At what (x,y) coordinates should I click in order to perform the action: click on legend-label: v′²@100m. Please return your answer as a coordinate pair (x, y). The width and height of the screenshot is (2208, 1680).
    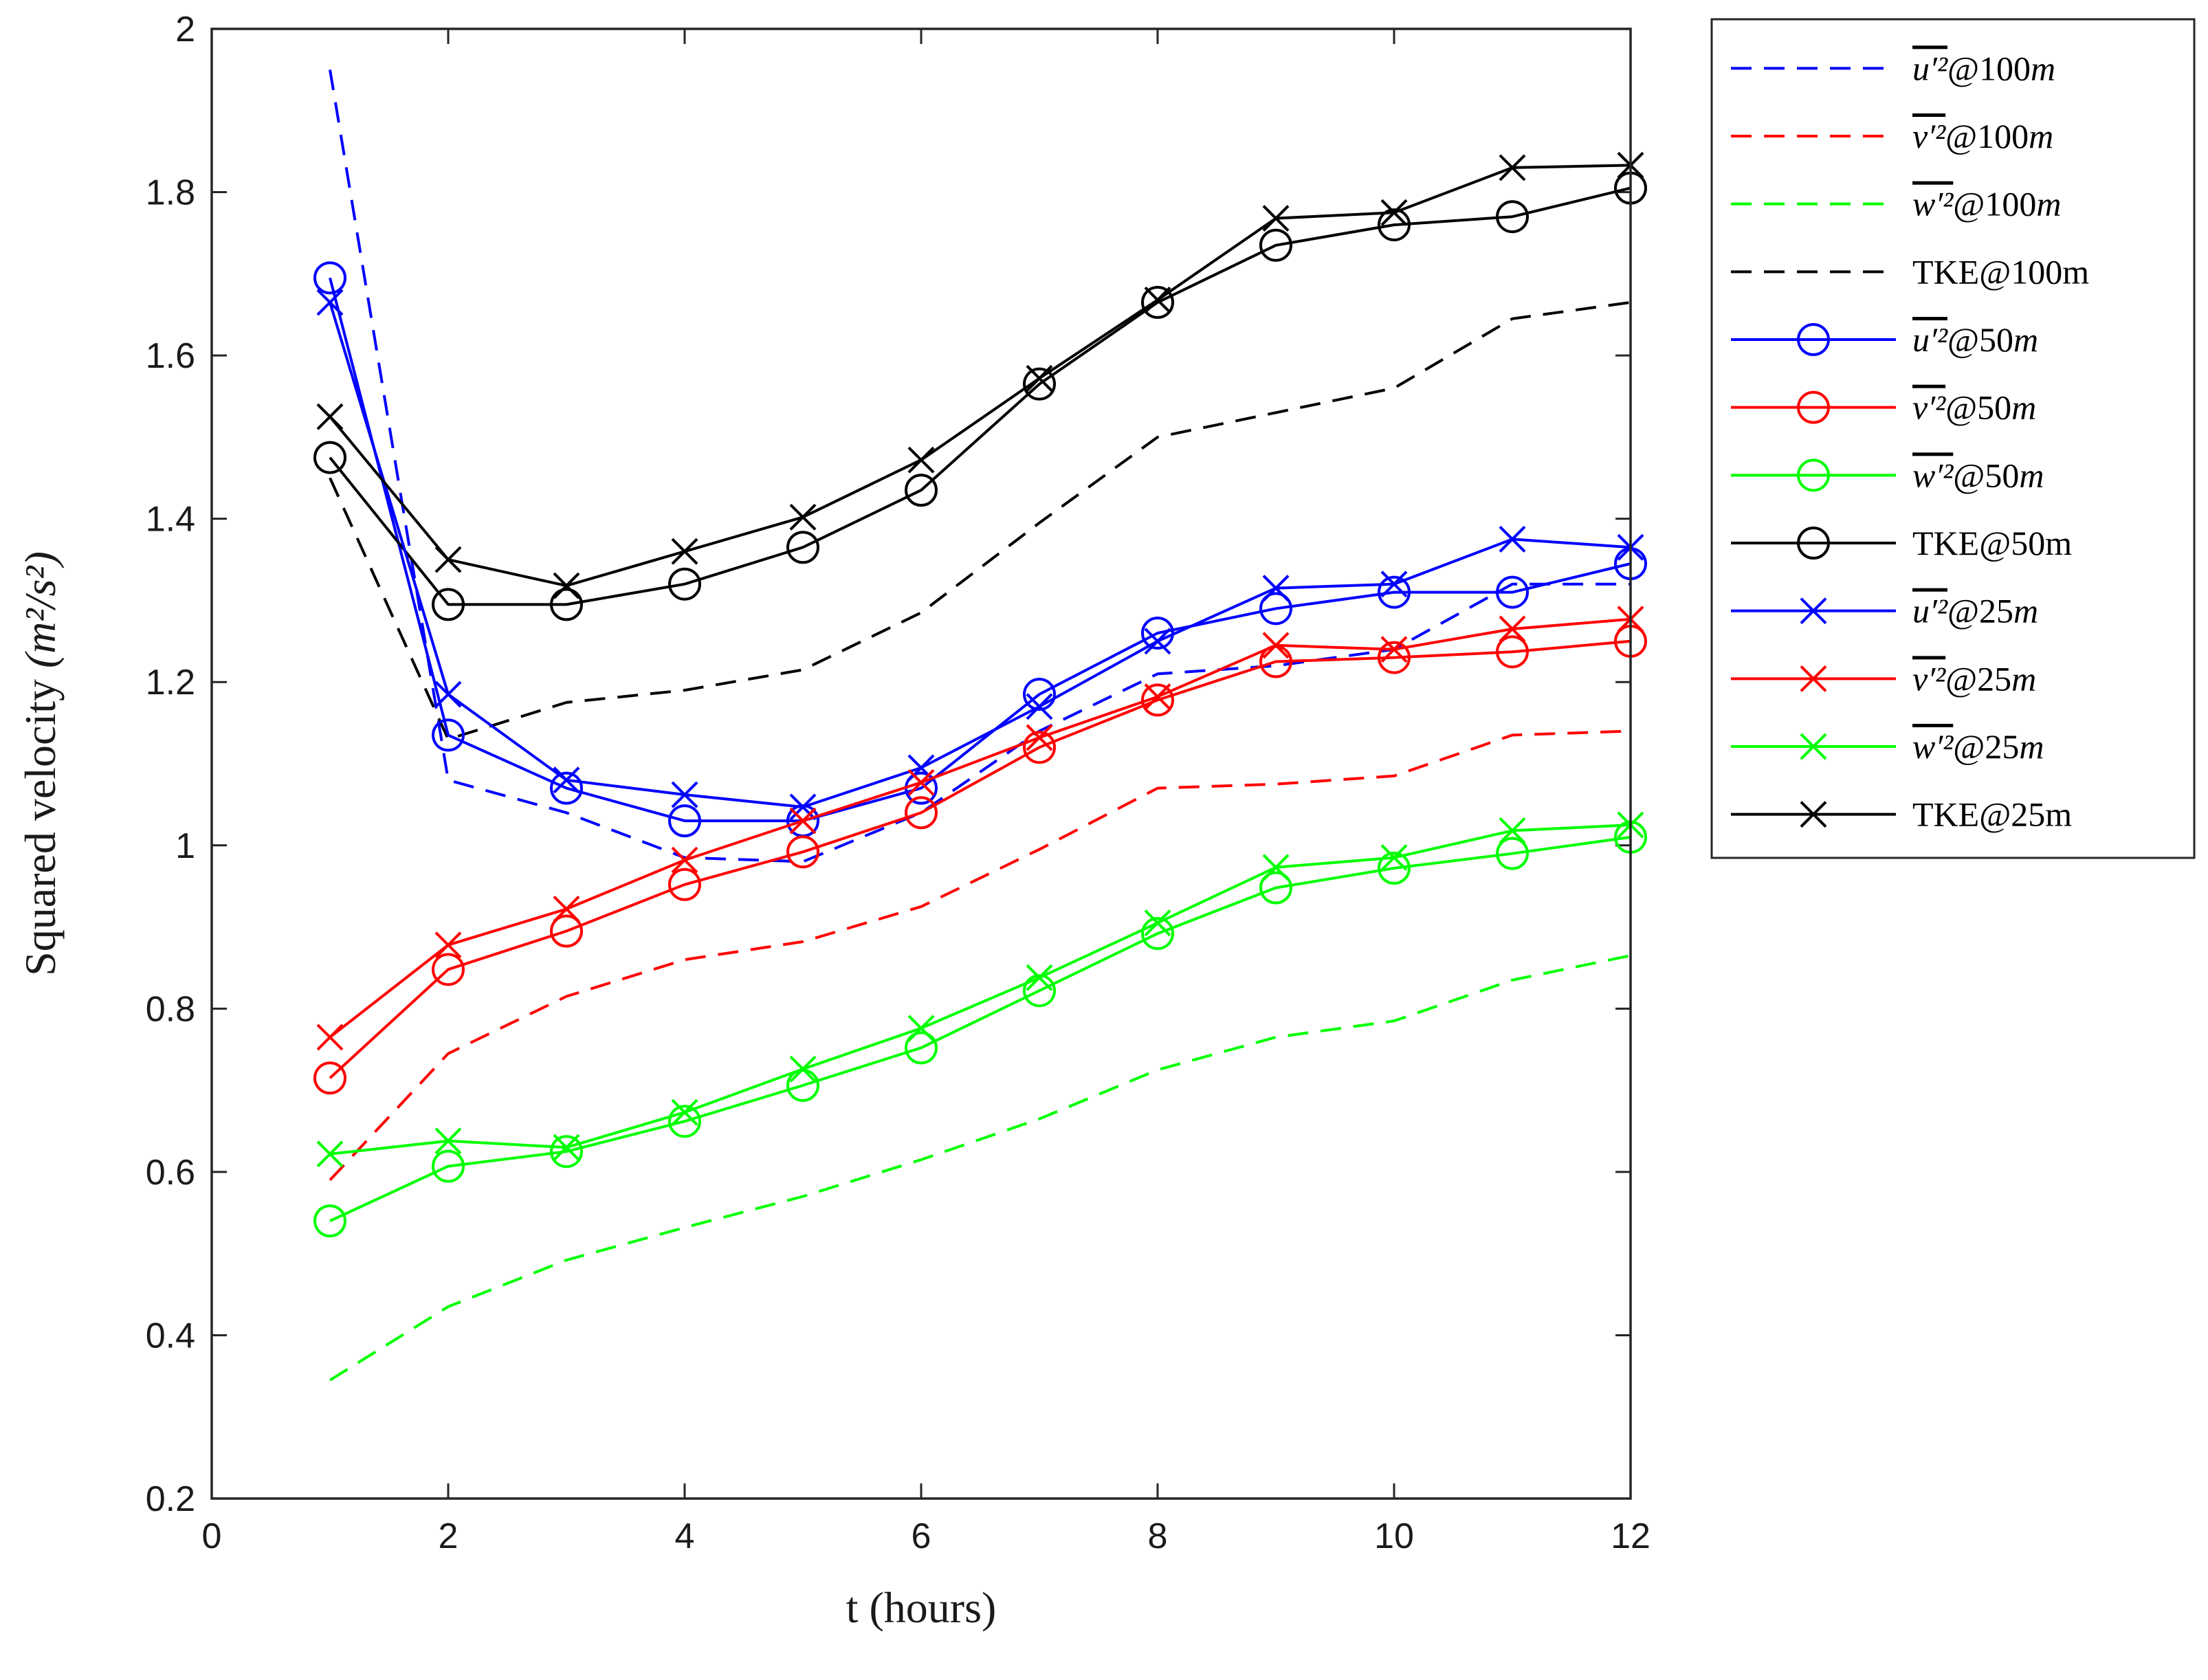
    Looking at the image, I should click on (1982, 136).